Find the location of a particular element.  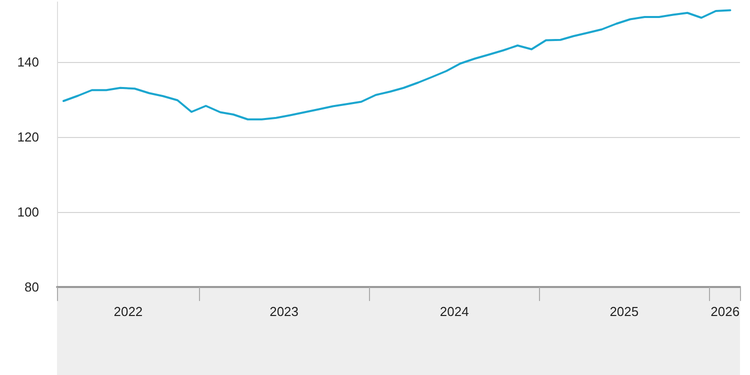

y-tick-label: 80 is located at coordinates (31, 287).